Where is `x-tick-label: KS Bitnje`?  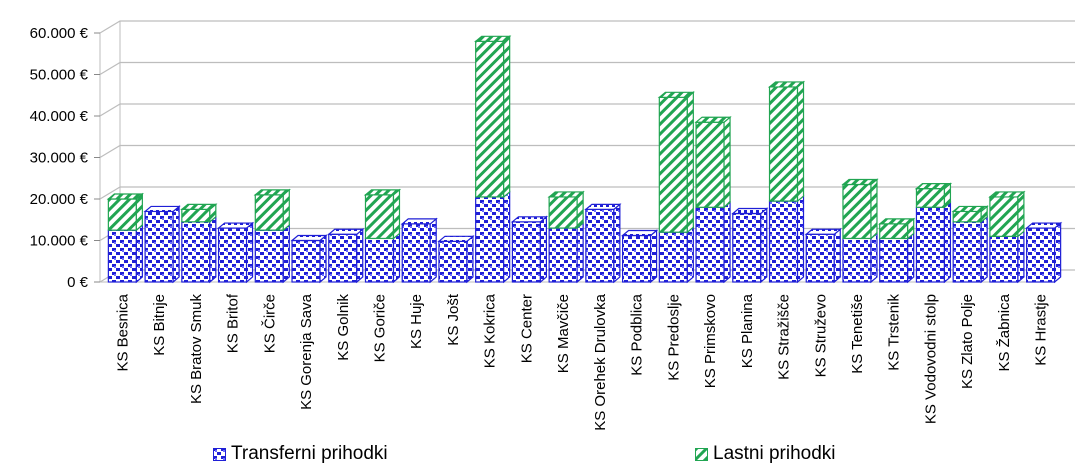
x-tick-label: KS Bitnje is located at coordinates (159, 325).